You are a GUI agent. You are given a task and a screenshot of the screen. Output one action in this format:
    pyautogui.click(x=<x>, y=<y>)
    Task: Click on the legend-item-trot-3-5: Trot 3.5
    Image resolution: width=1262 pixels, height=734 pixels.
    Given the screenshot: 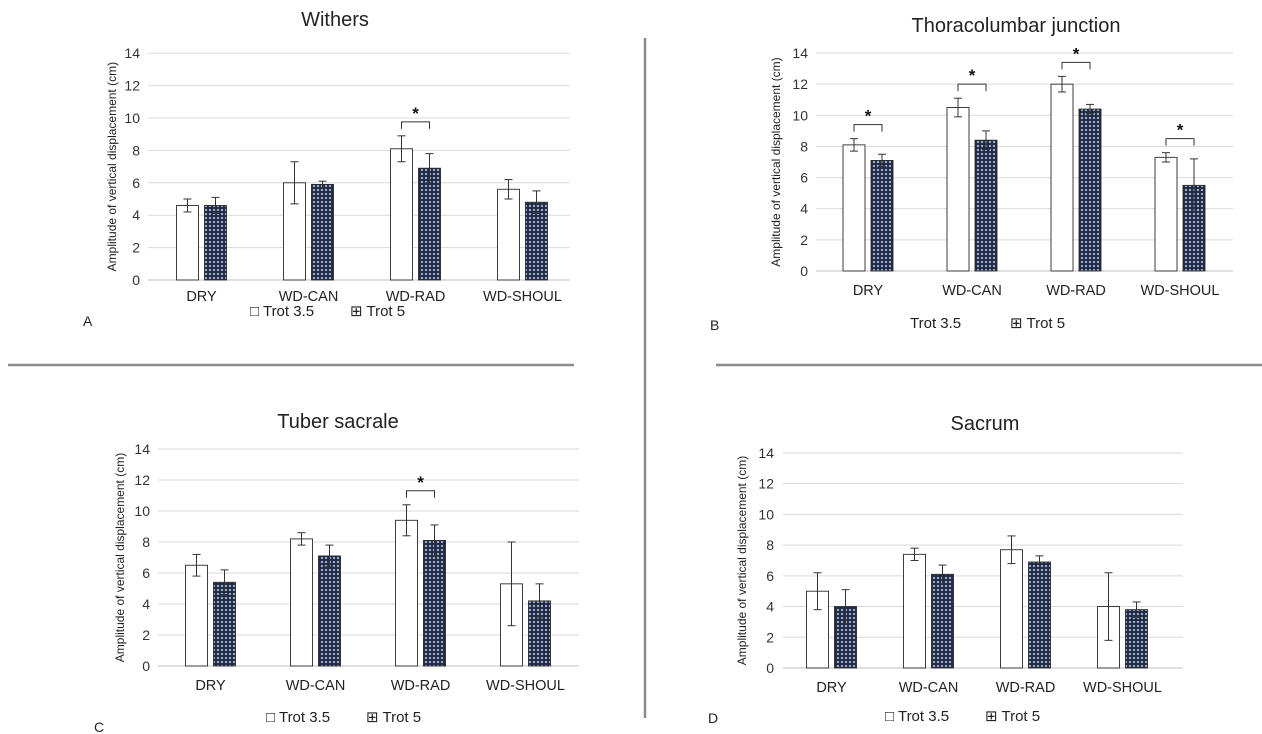 What is the action you would take?
    pyautogui.click(x=935, y=323)
    